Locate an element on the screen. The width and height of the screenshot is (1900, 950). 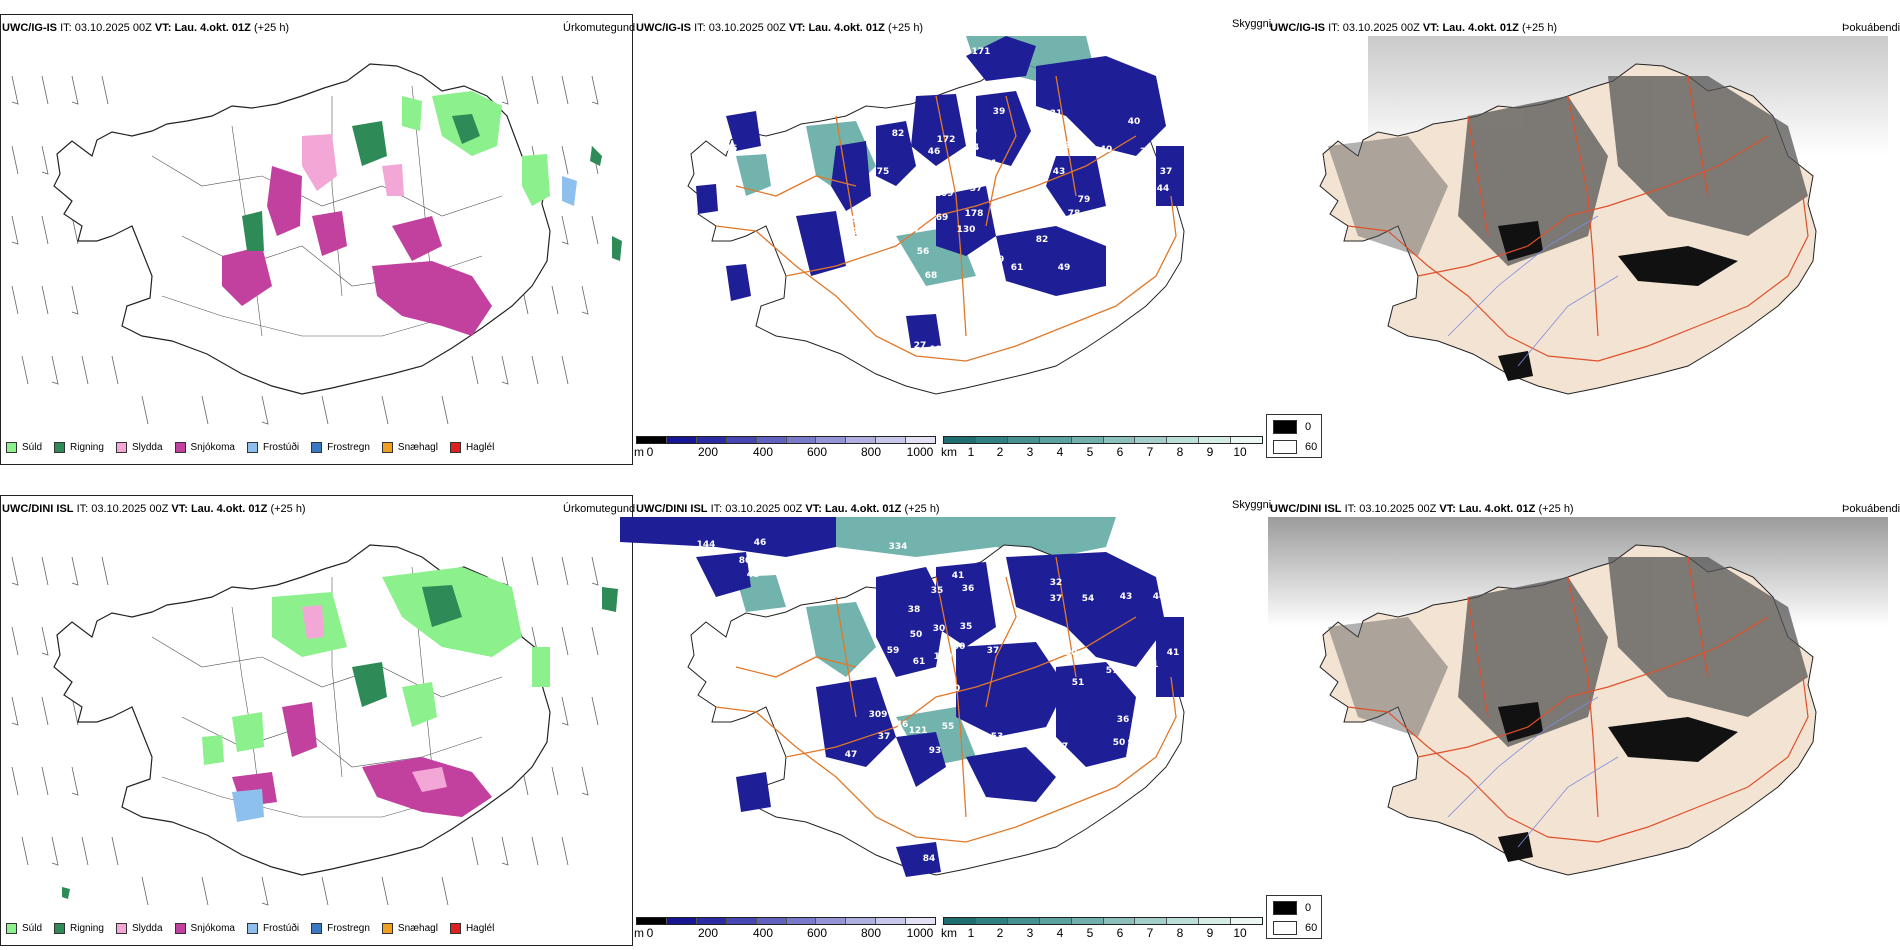
cloudbase-ticks: 0 200 400 600 800 1000 is located at coordinates (790, 933).